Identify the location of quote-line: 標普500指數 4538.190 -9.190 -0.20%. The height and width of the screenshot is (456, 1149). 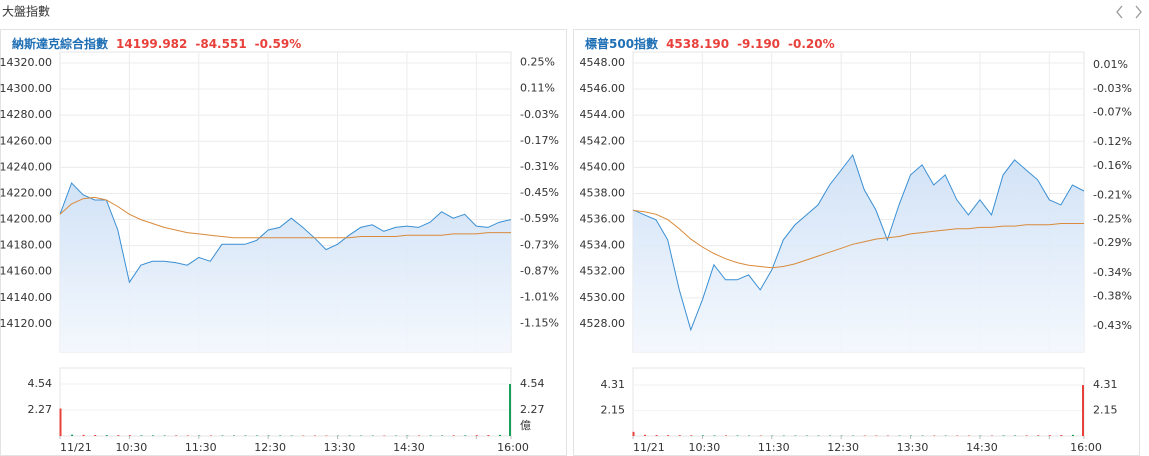
(710, 43).